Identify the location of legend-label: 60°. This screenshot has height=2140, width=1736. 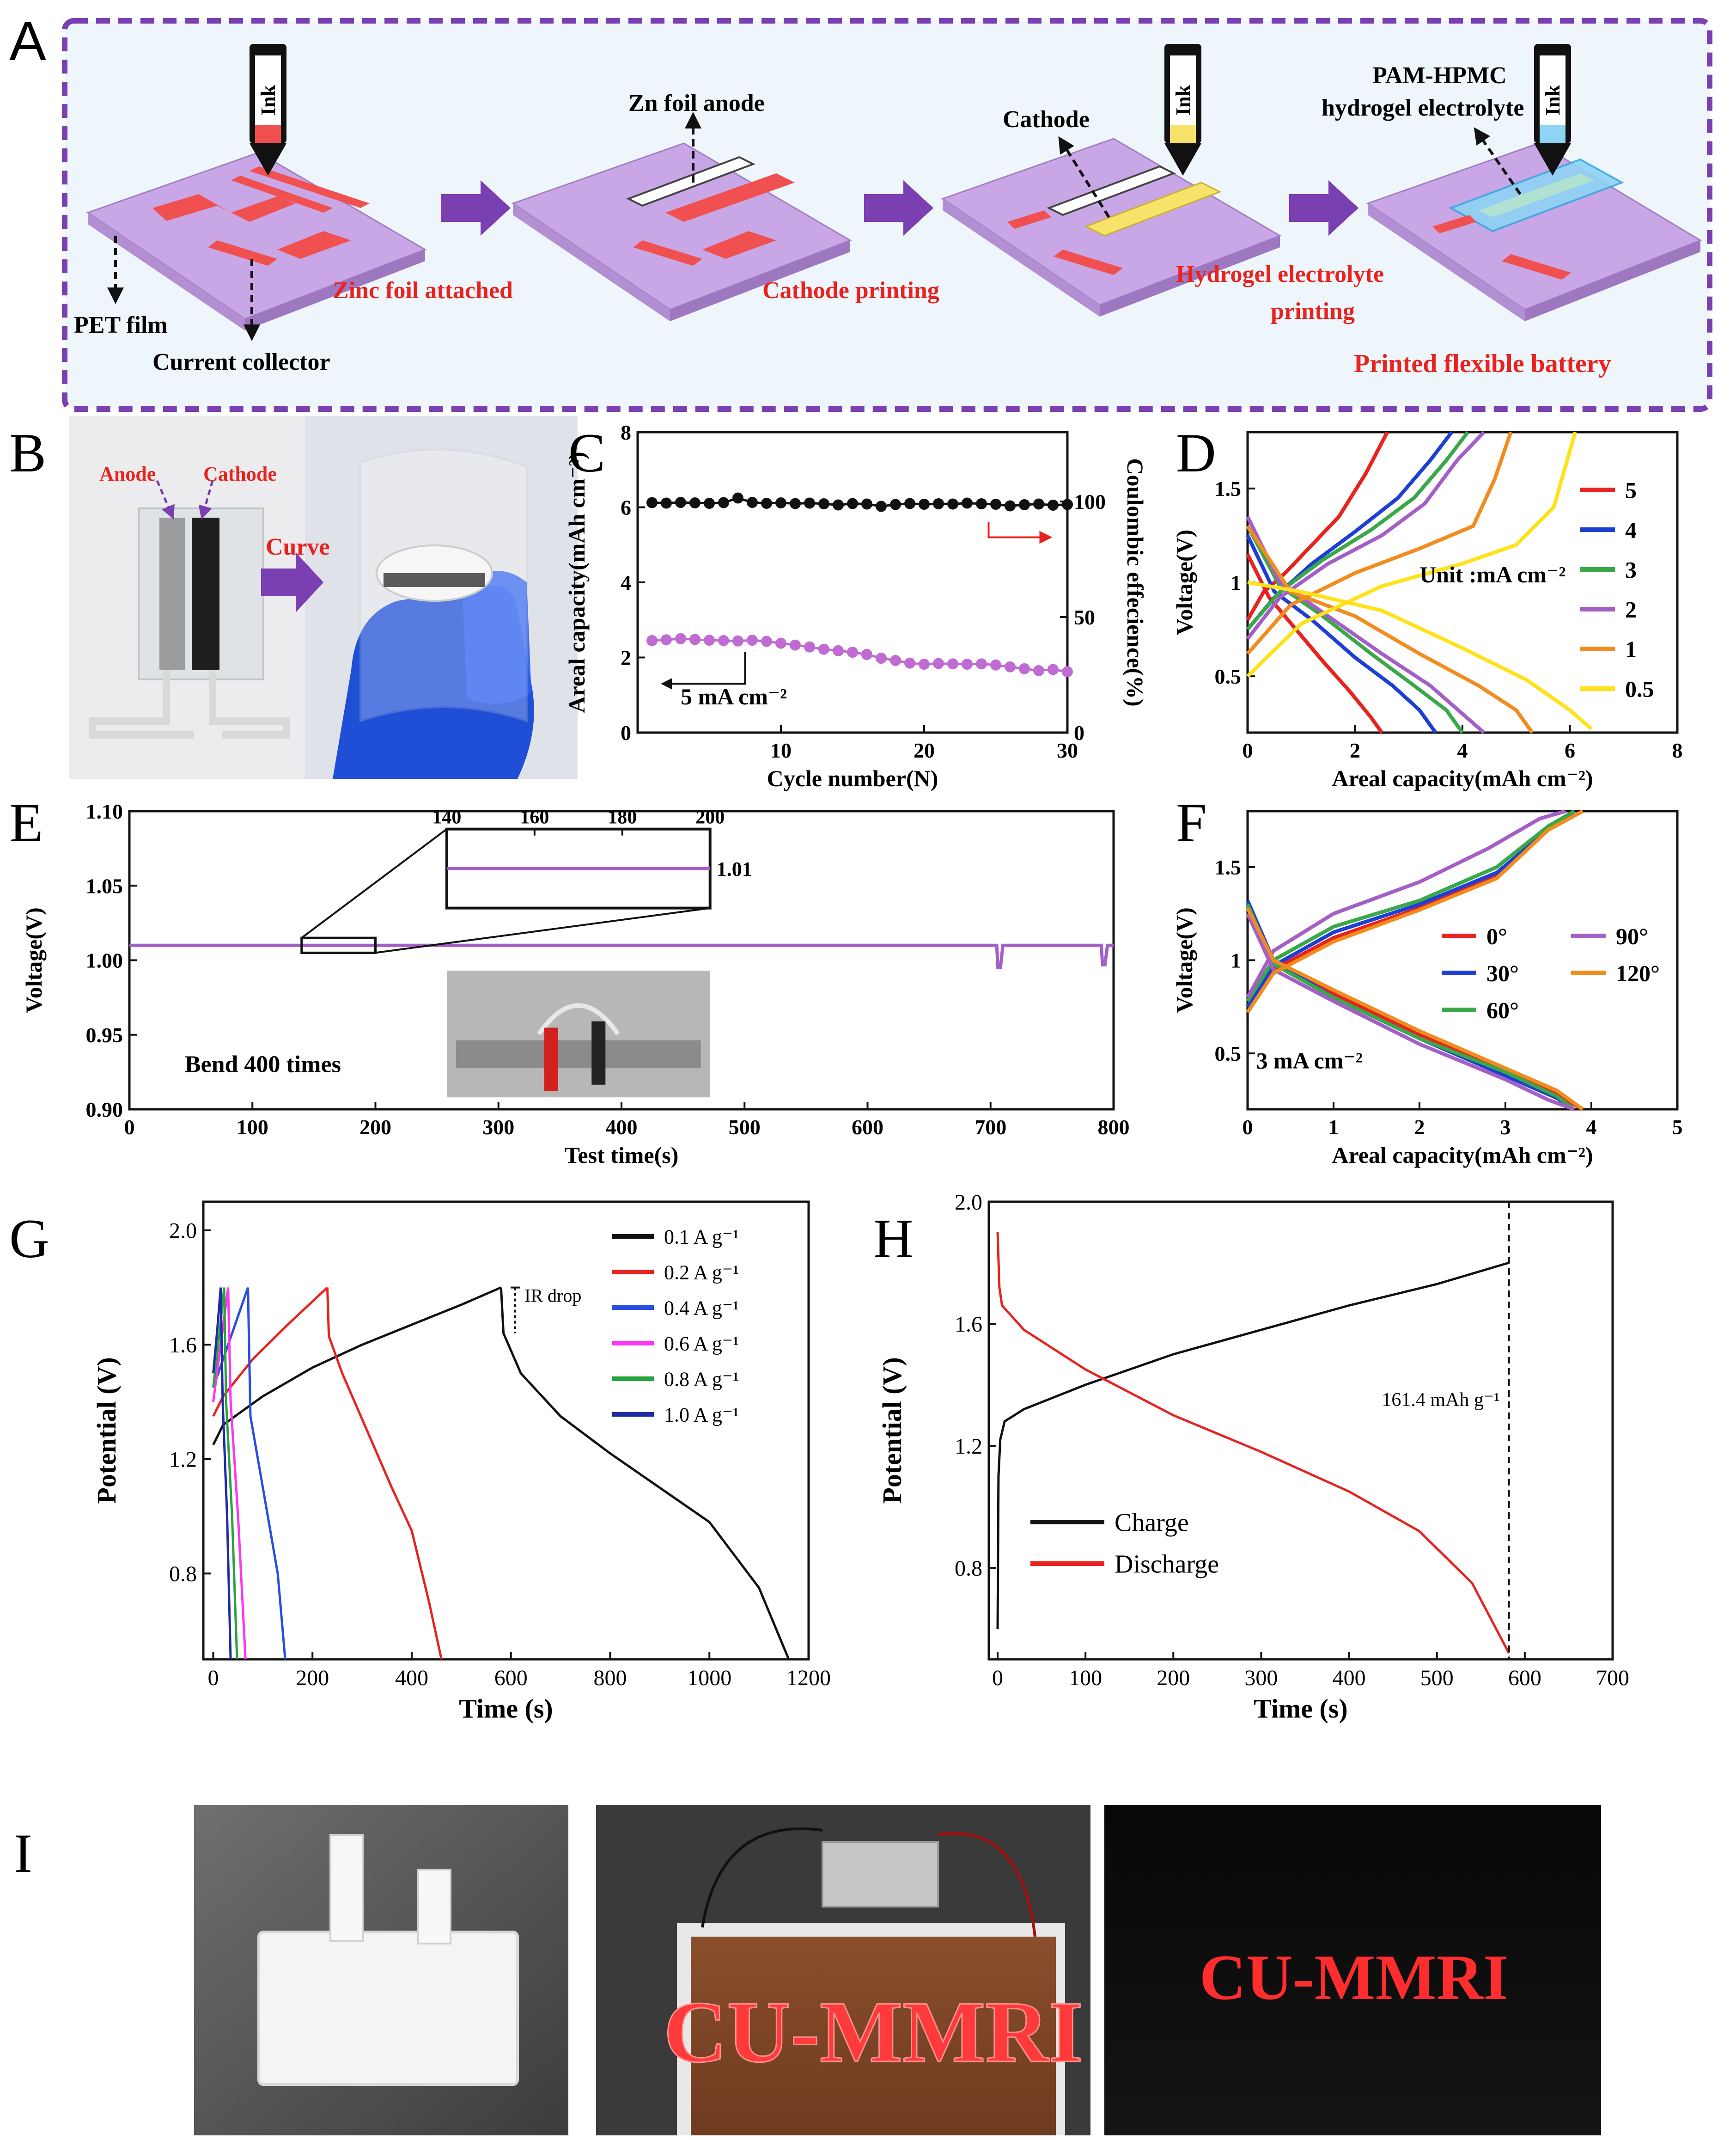
(1502, 1010).